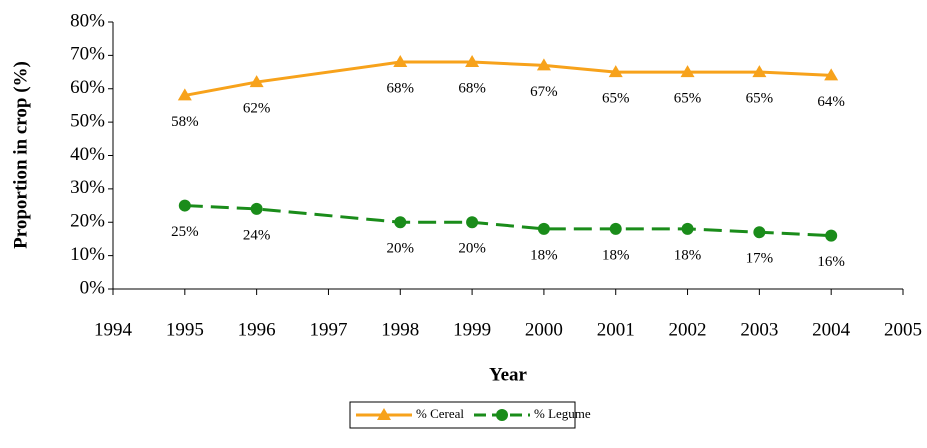 The height and width of the screenshot is (448, 927). What do you see at coordinates (87, 20) in the screenshot?
I see `y-tick-label: 80%` at bounding box center [87, 20].